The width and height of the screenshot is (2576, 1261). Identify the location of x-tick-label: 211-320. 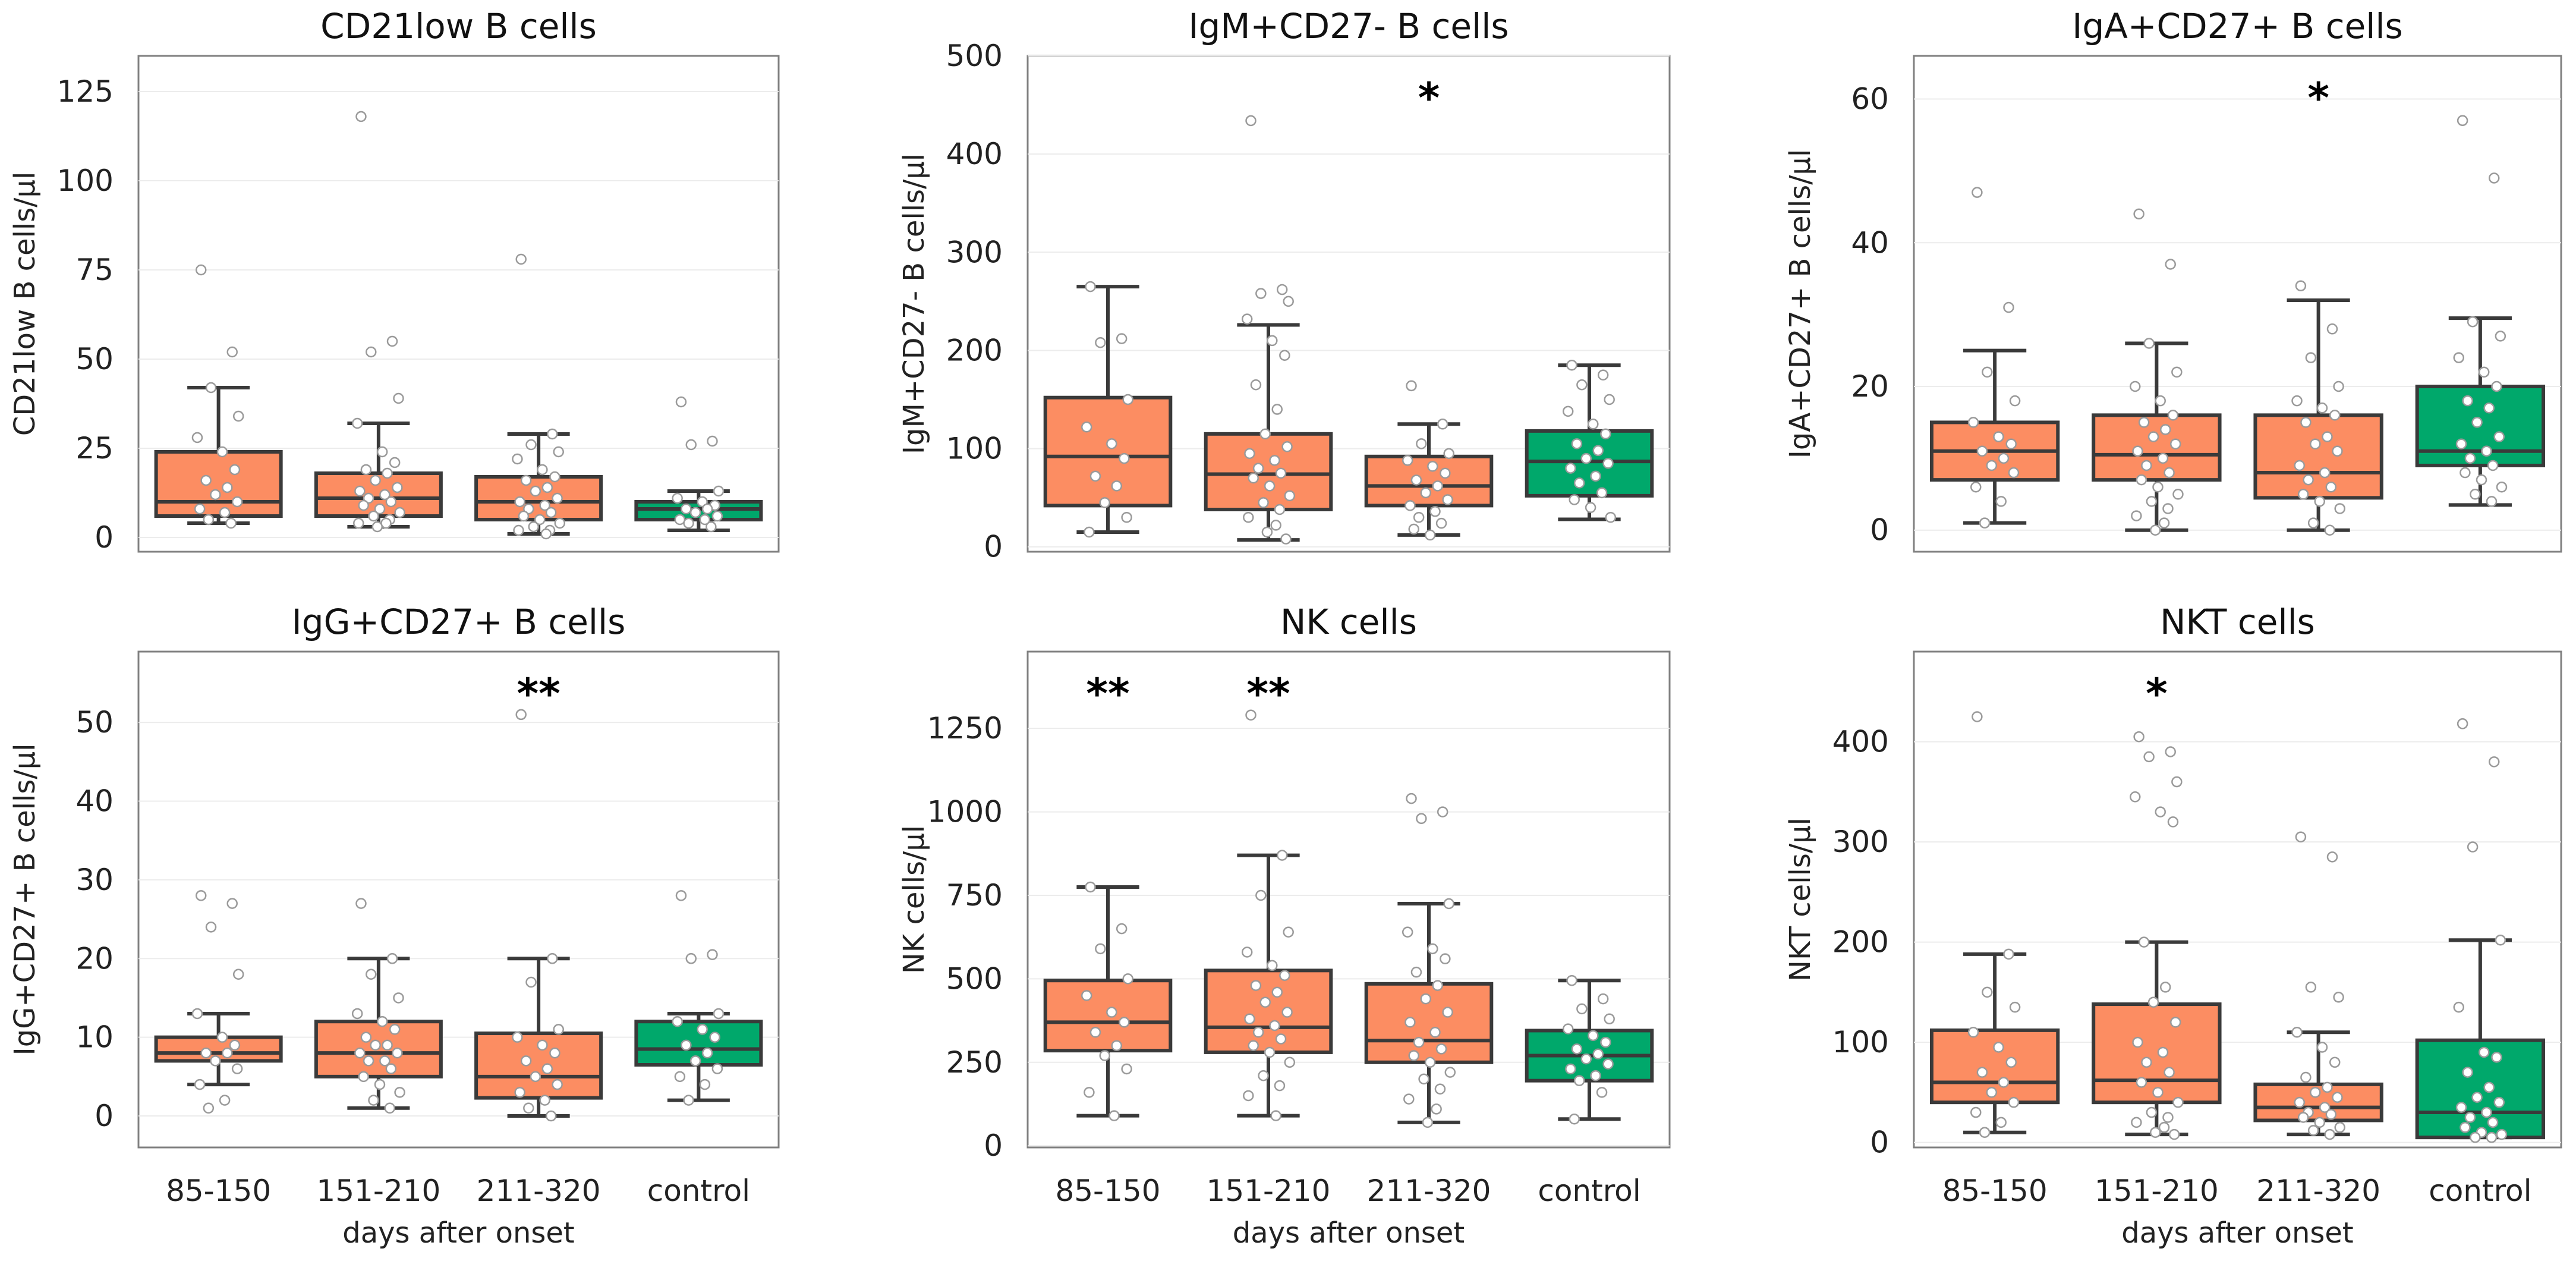
(2318, 1191).